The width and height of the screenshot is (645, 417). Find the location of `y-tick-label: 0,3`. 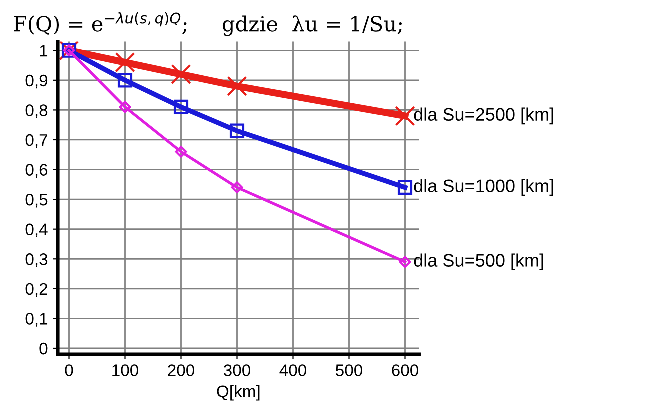

y-tick-label: 0,3 is located at coordinates (37, 261).